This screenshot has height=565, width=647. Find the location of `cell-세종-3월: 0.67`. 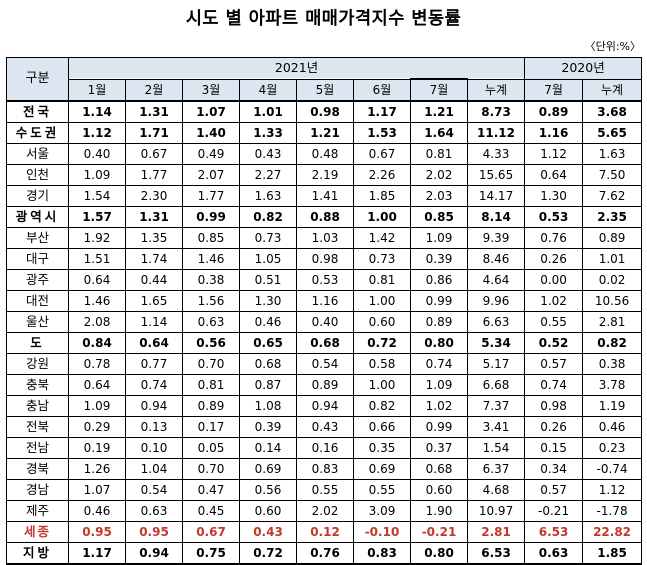

cell-세종-3월: 0.67 is located at coordinates (211, 532).